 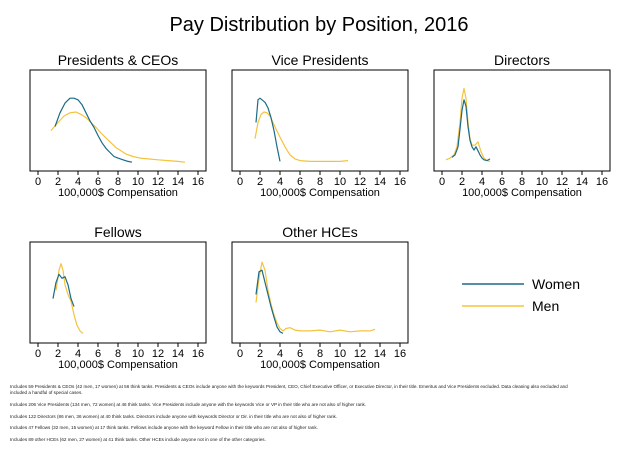 I want to click on chart-title: Pay Distribution by Position, 2016, so click(x=318, y=25).